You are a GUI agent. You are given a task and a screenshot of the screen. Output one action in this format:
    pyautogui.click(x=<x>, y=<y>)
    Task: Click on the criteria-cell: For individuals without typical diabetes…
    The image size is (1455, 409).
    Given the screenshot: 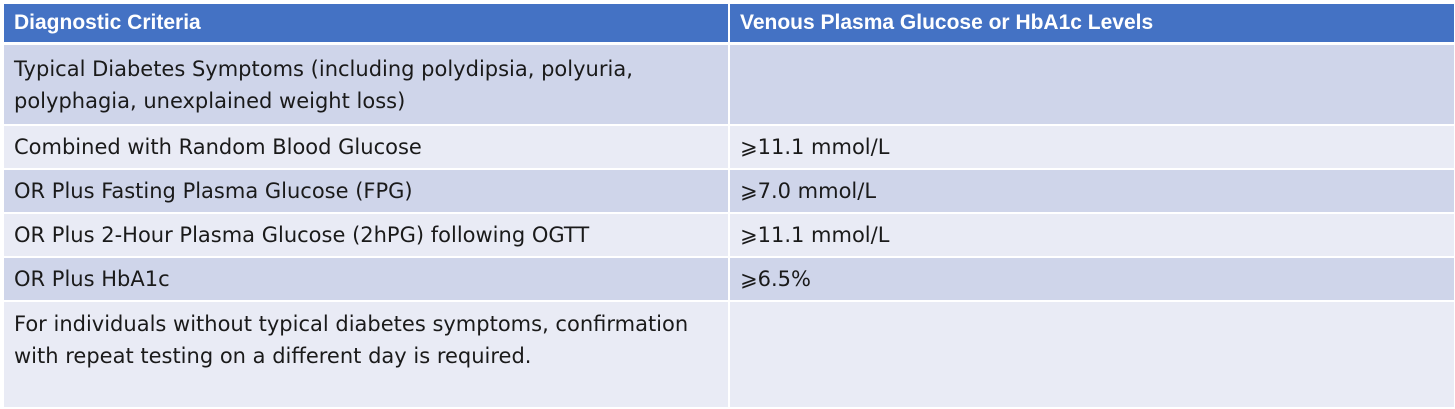 What is the action you would take?
    pyautogui.click(x=367, y=355)
    